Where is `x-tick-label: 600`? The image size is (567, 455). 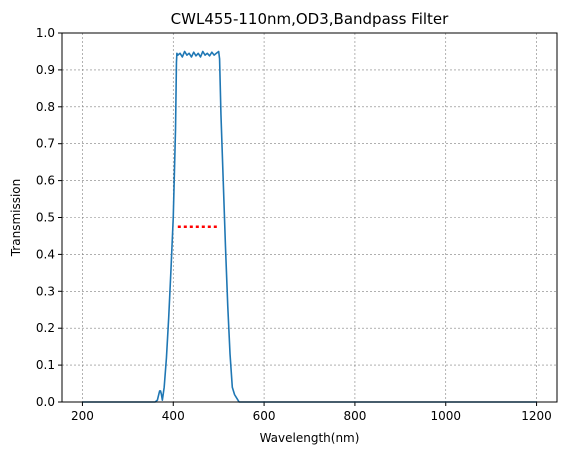
x-tick-label: 600 is located at coordinates (264, 416).